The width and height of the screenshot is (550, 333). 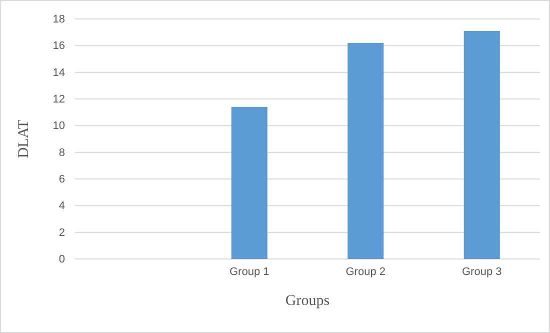 What do you see at coordinates (61, 180) in the screenshot?
I see `y-tick-label: 6` at bounding box center [61, 180].